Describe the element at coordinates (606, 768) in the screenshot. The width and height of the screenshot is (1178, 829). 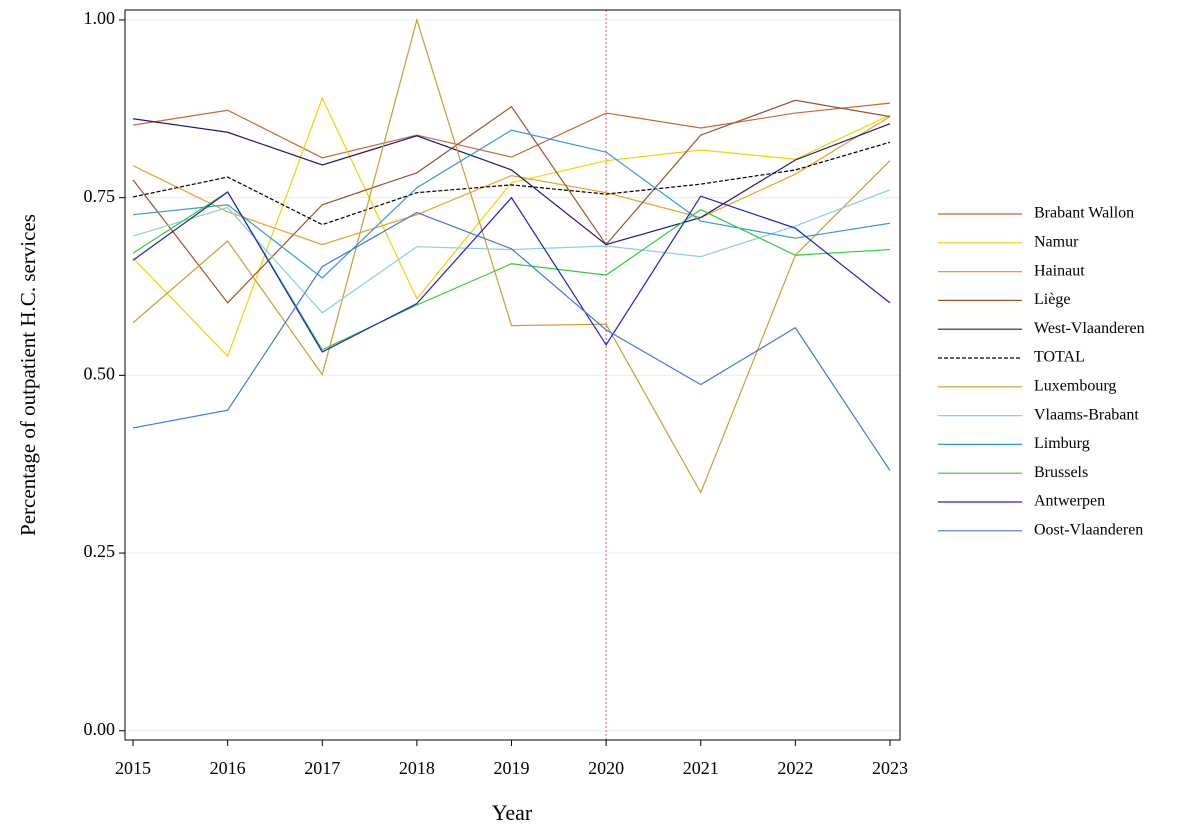
I see `x-tick-label: 2020` at that location.